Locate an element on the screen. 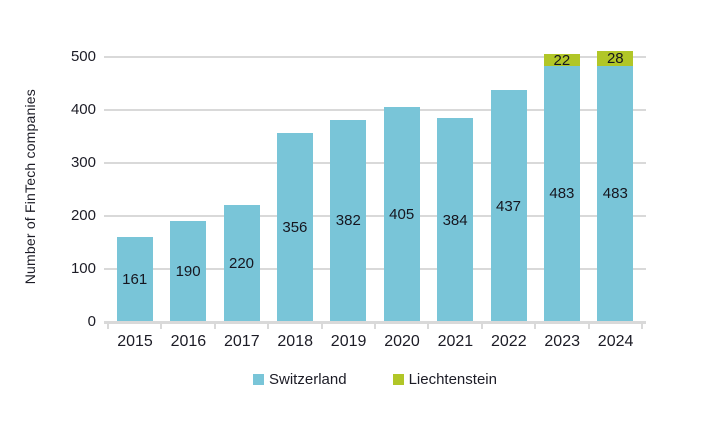  bar-value-label: 161 is located at coordinates (135, 279).